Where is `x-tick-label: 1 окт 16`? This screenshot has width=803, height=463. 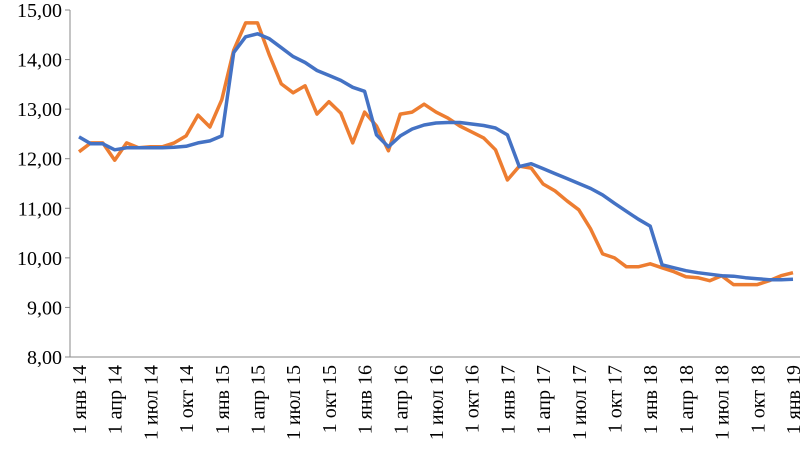
x-tick-label: 1 окт 16 is located at coordinates (473, 399).